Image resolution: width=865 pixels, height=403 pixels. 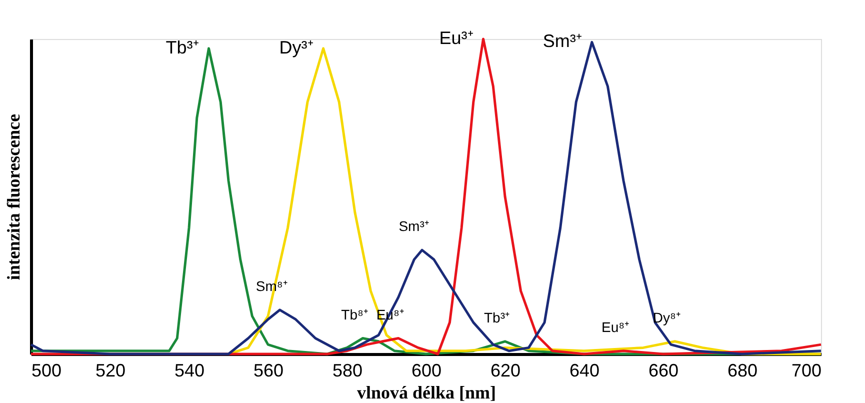 What do you see at coordinates (426, 392) in the screenshot?
I see `x-axis-title: vlnová délka [nm]` at bounding box center [426, 392].